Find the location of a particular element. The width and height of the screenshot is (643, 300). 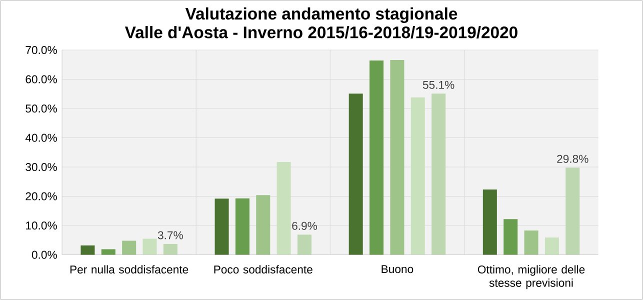

y-tick-label: 50.0% is located at coordinates (41, 108).